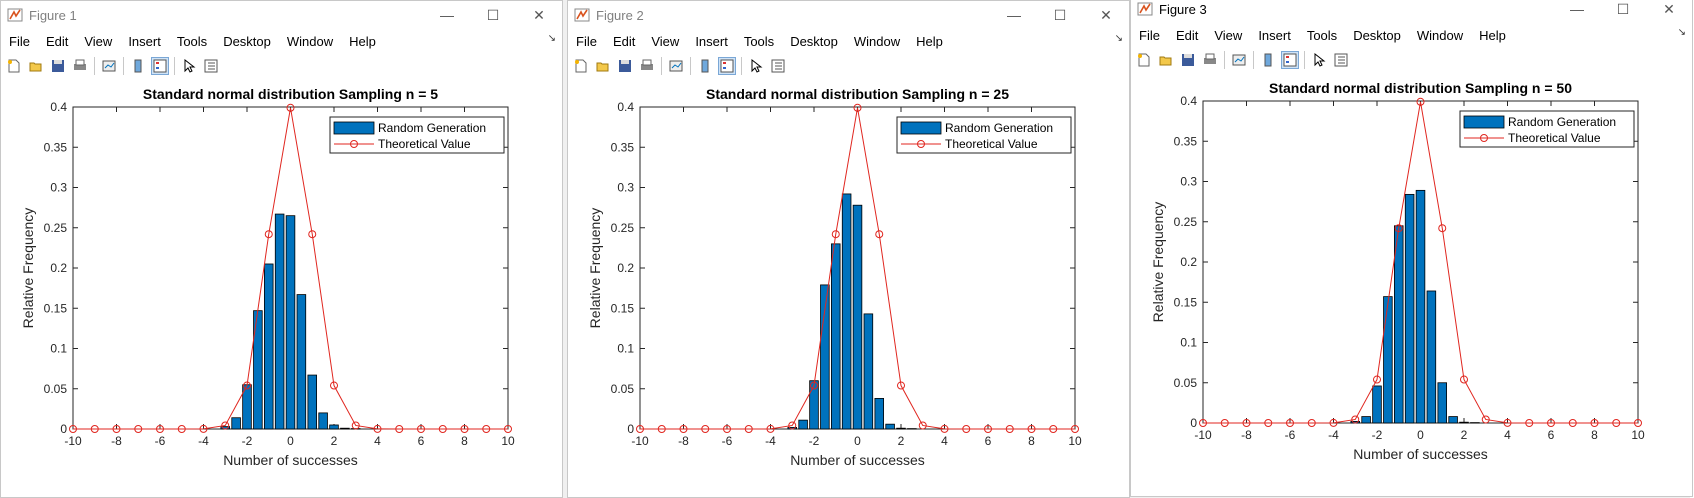  Describe the element at coordinates (203, 441) in the screenshot. I see `x-tick-label: -4` at that location.